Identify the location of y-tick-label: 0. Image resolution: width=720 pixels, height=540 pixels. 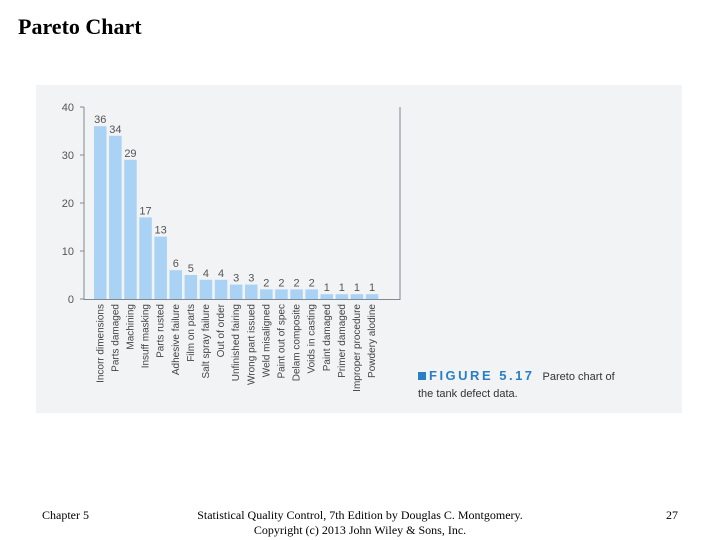
(71, 300).